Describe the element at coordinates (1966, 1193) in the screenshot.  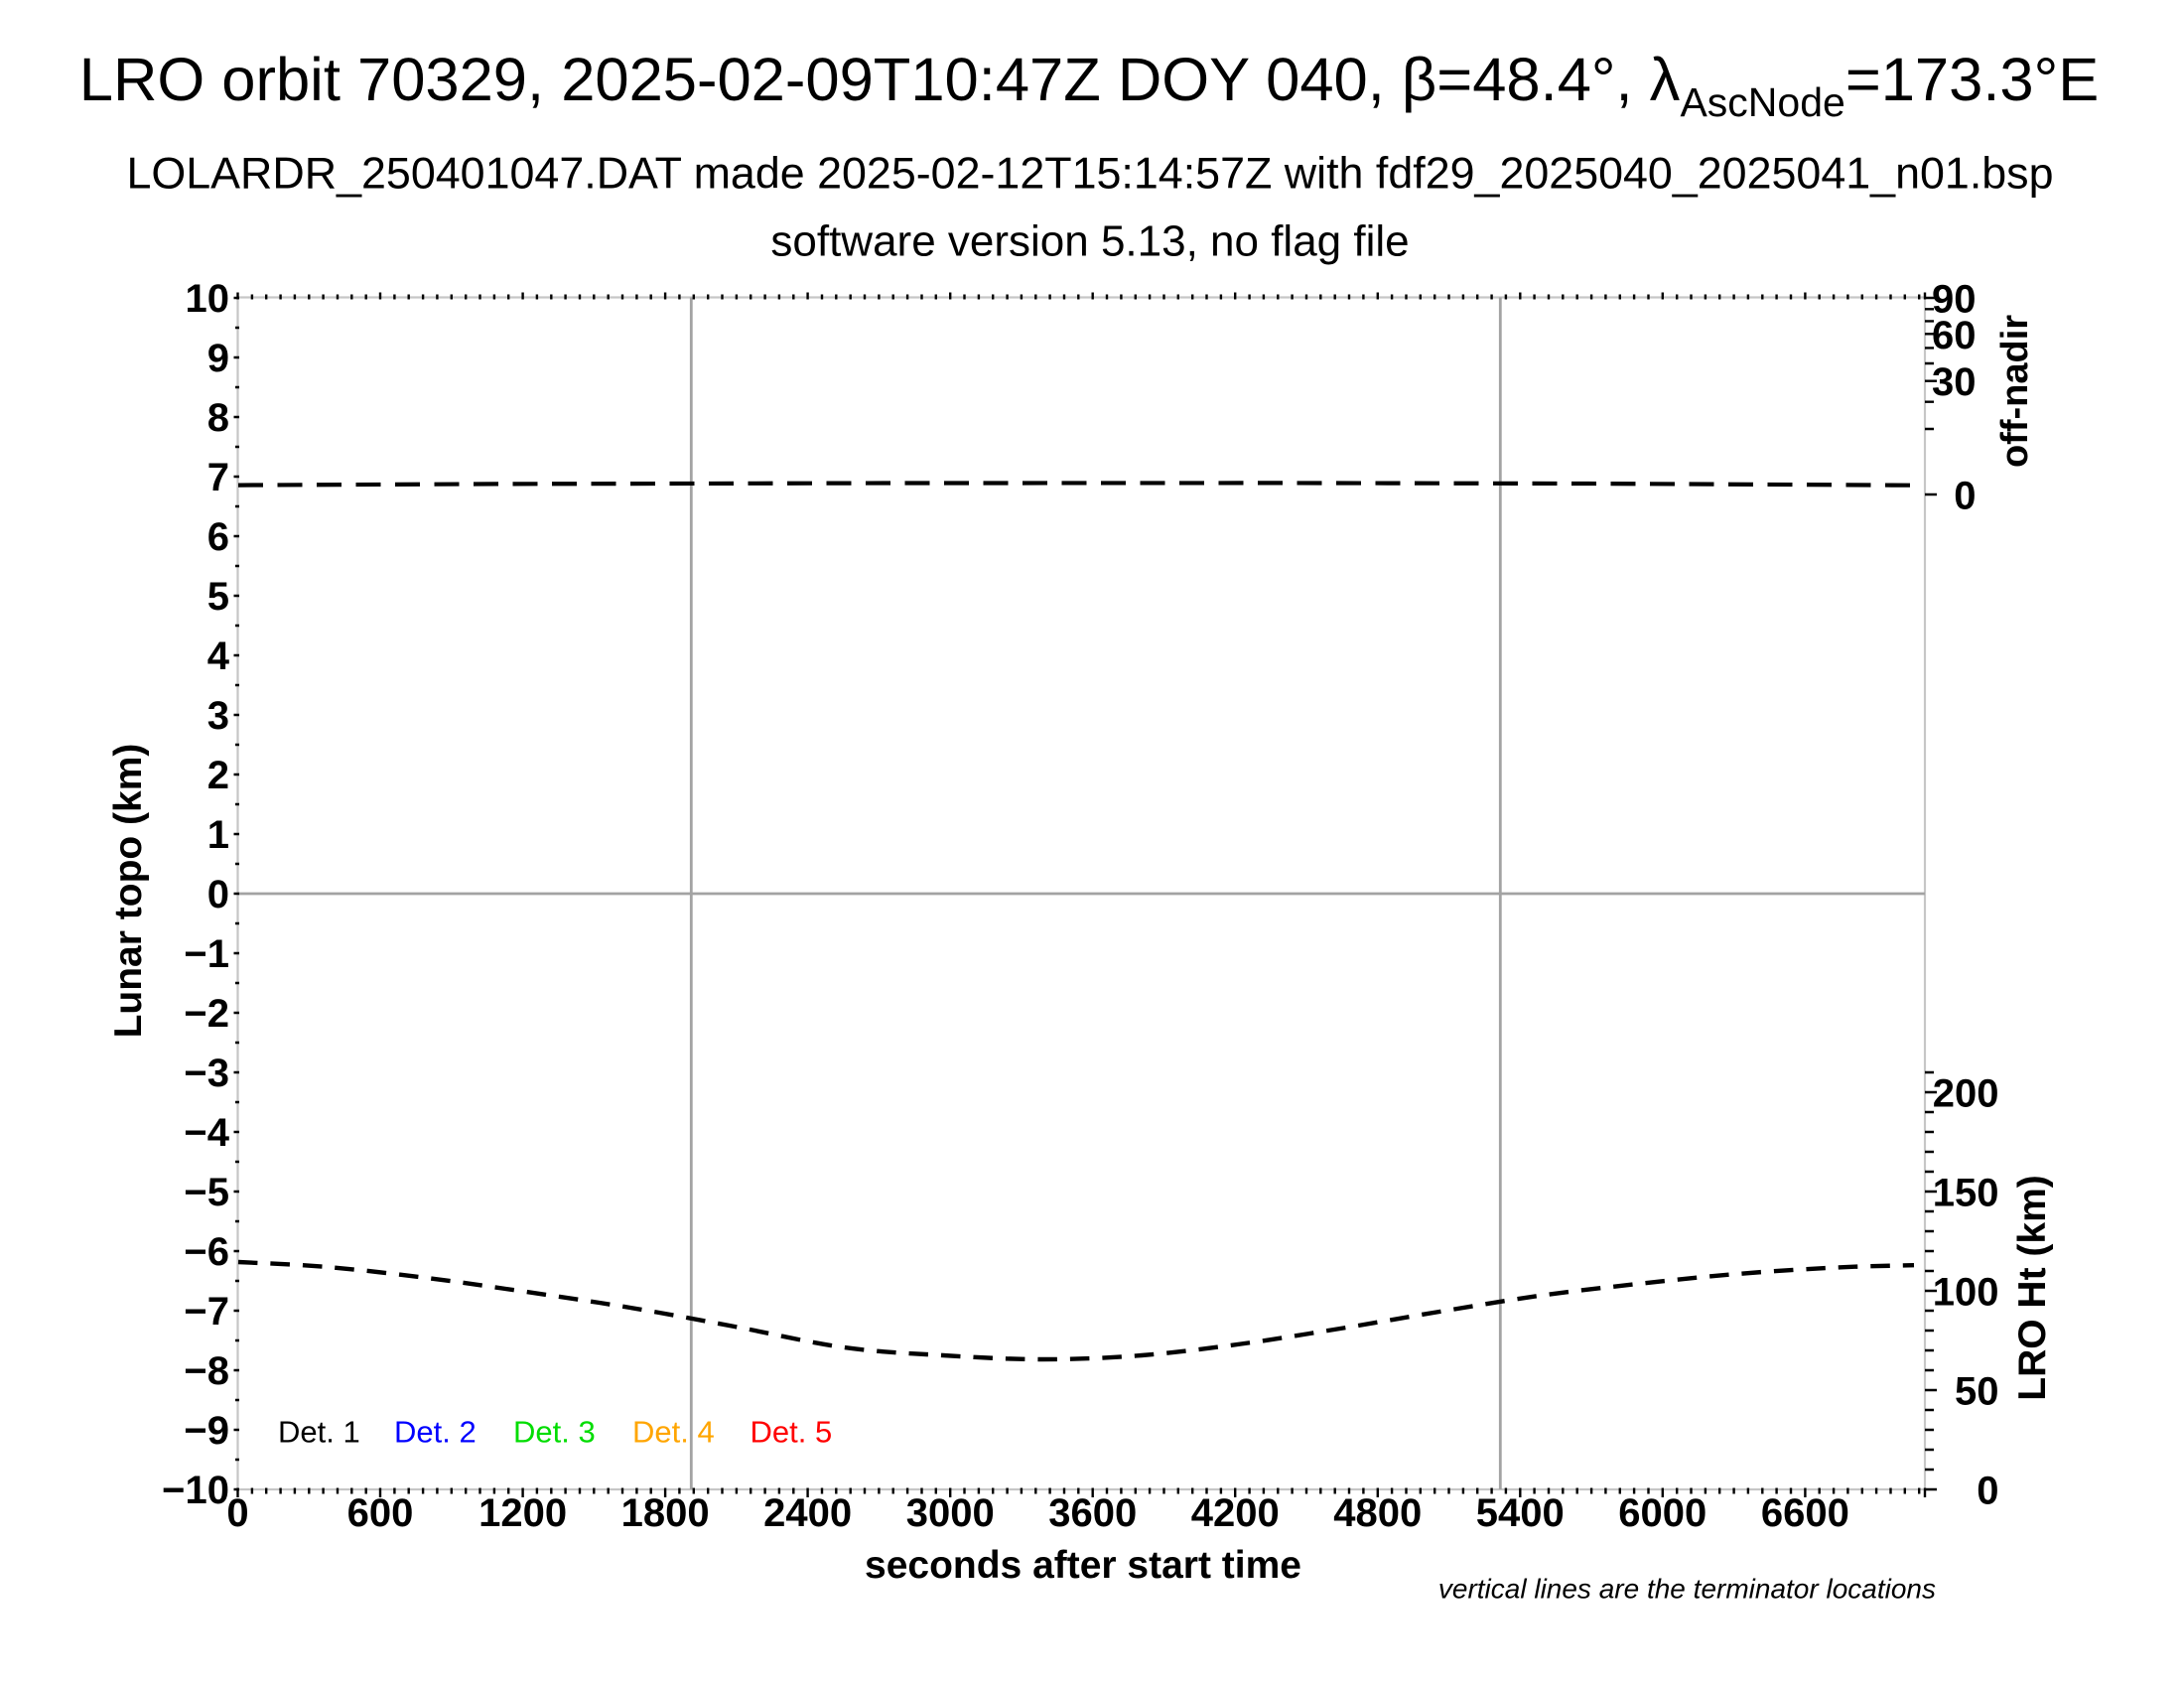
I see `svg-text: 150` at that location.